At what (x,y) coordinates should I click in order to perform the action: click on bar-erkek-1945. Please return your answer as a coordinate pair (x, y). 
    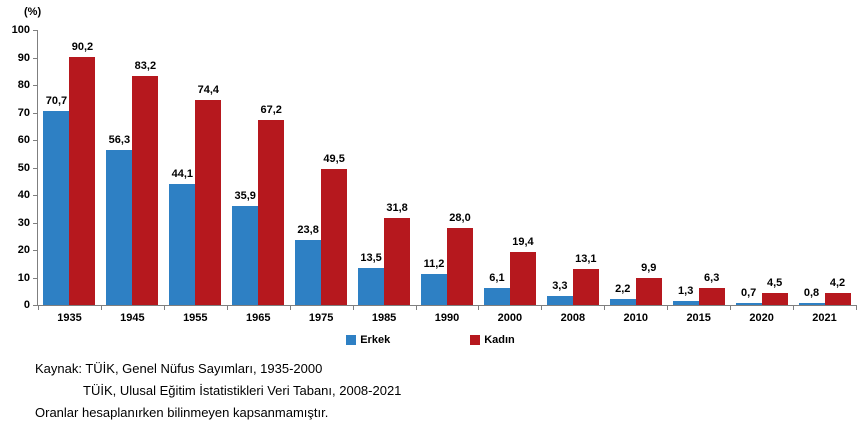
    Looking at the image, I should click on (119, 227).